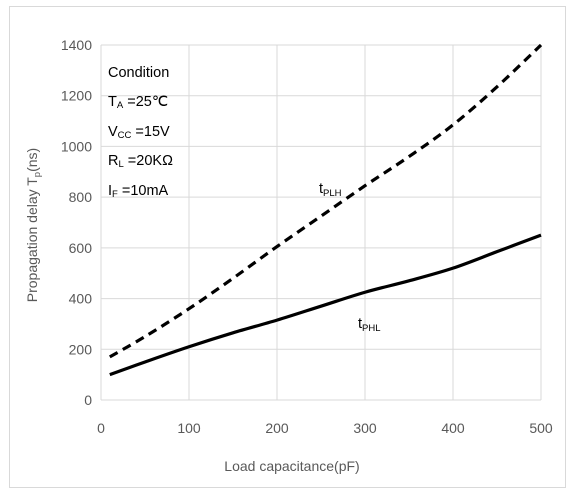  Describe the element at coordinates (325, 428) in the screenshot. I see `x-tick-labels: 0 100 200 300 400 500` at that location.